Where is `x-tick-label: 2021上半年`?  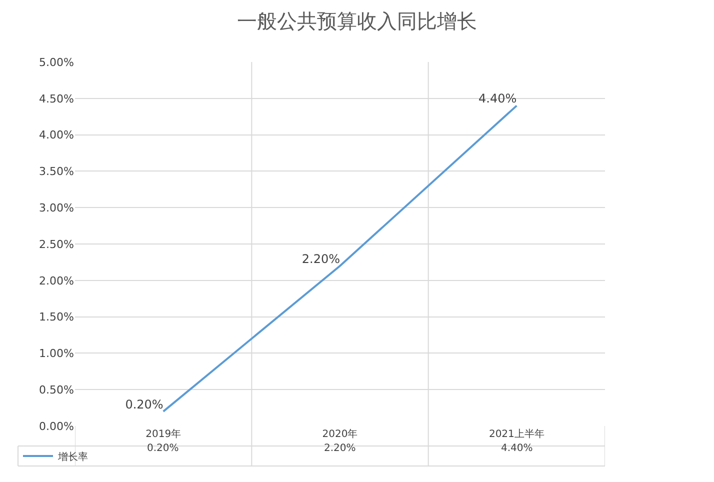
x-tick-label: 2021上半年 is located at coordinates (516, 434).